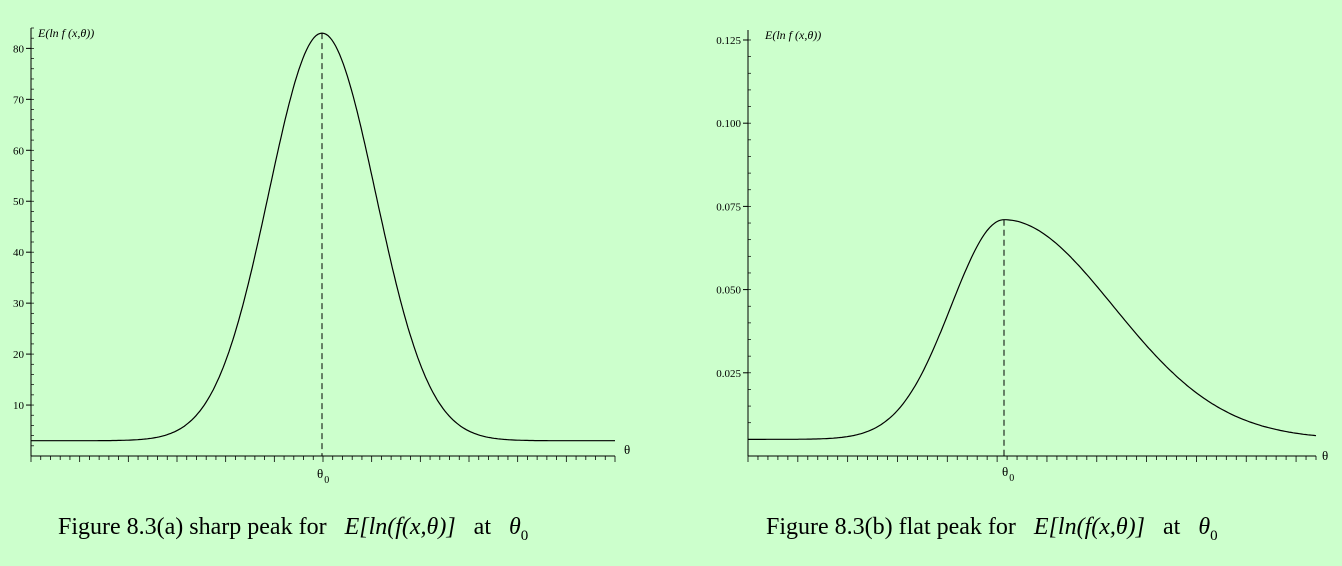 This screenshot has height=566, width=1342. I want to click on chart-a-theta0-label: θ0, so click(323, 476).